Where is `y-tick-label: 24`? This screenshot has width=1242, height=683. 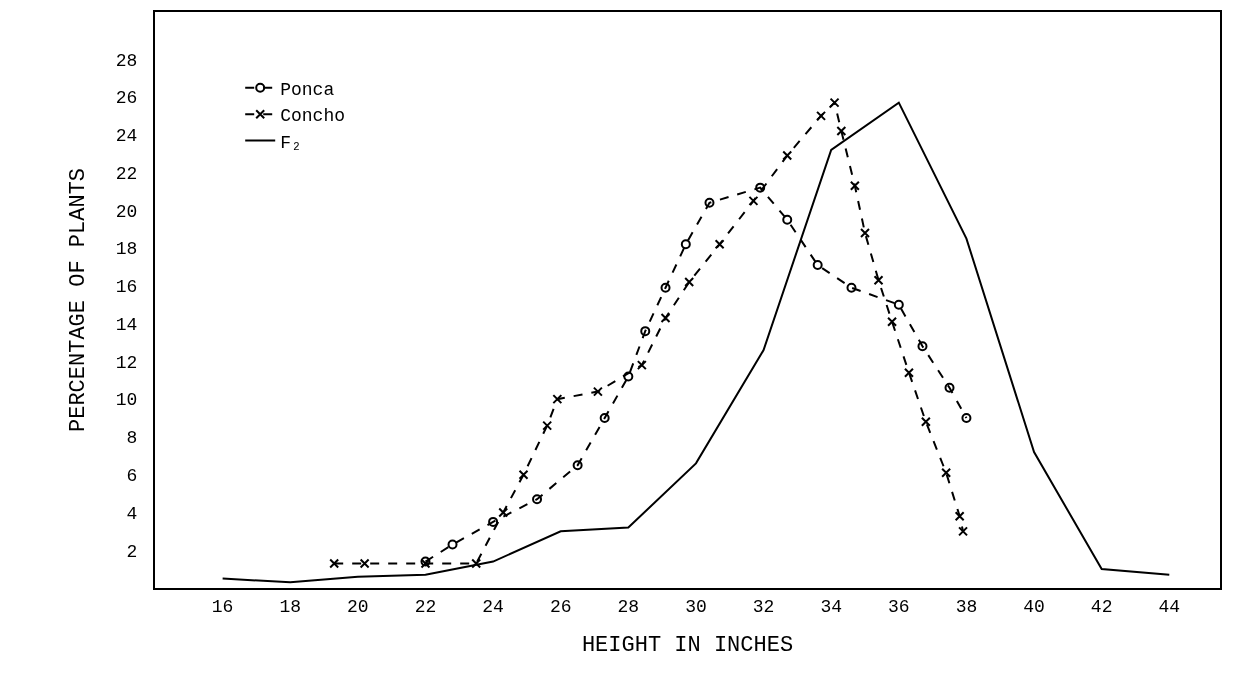 y-tick-label: 24 is located at coordinates (126, 136).